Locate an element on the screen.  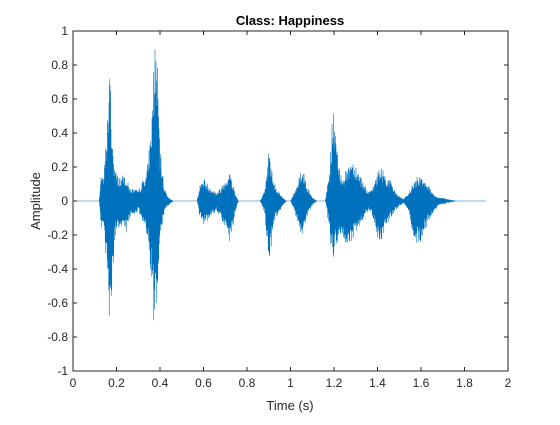
x-tick-label-3: 0.6 is located at coordinates (203, 383).